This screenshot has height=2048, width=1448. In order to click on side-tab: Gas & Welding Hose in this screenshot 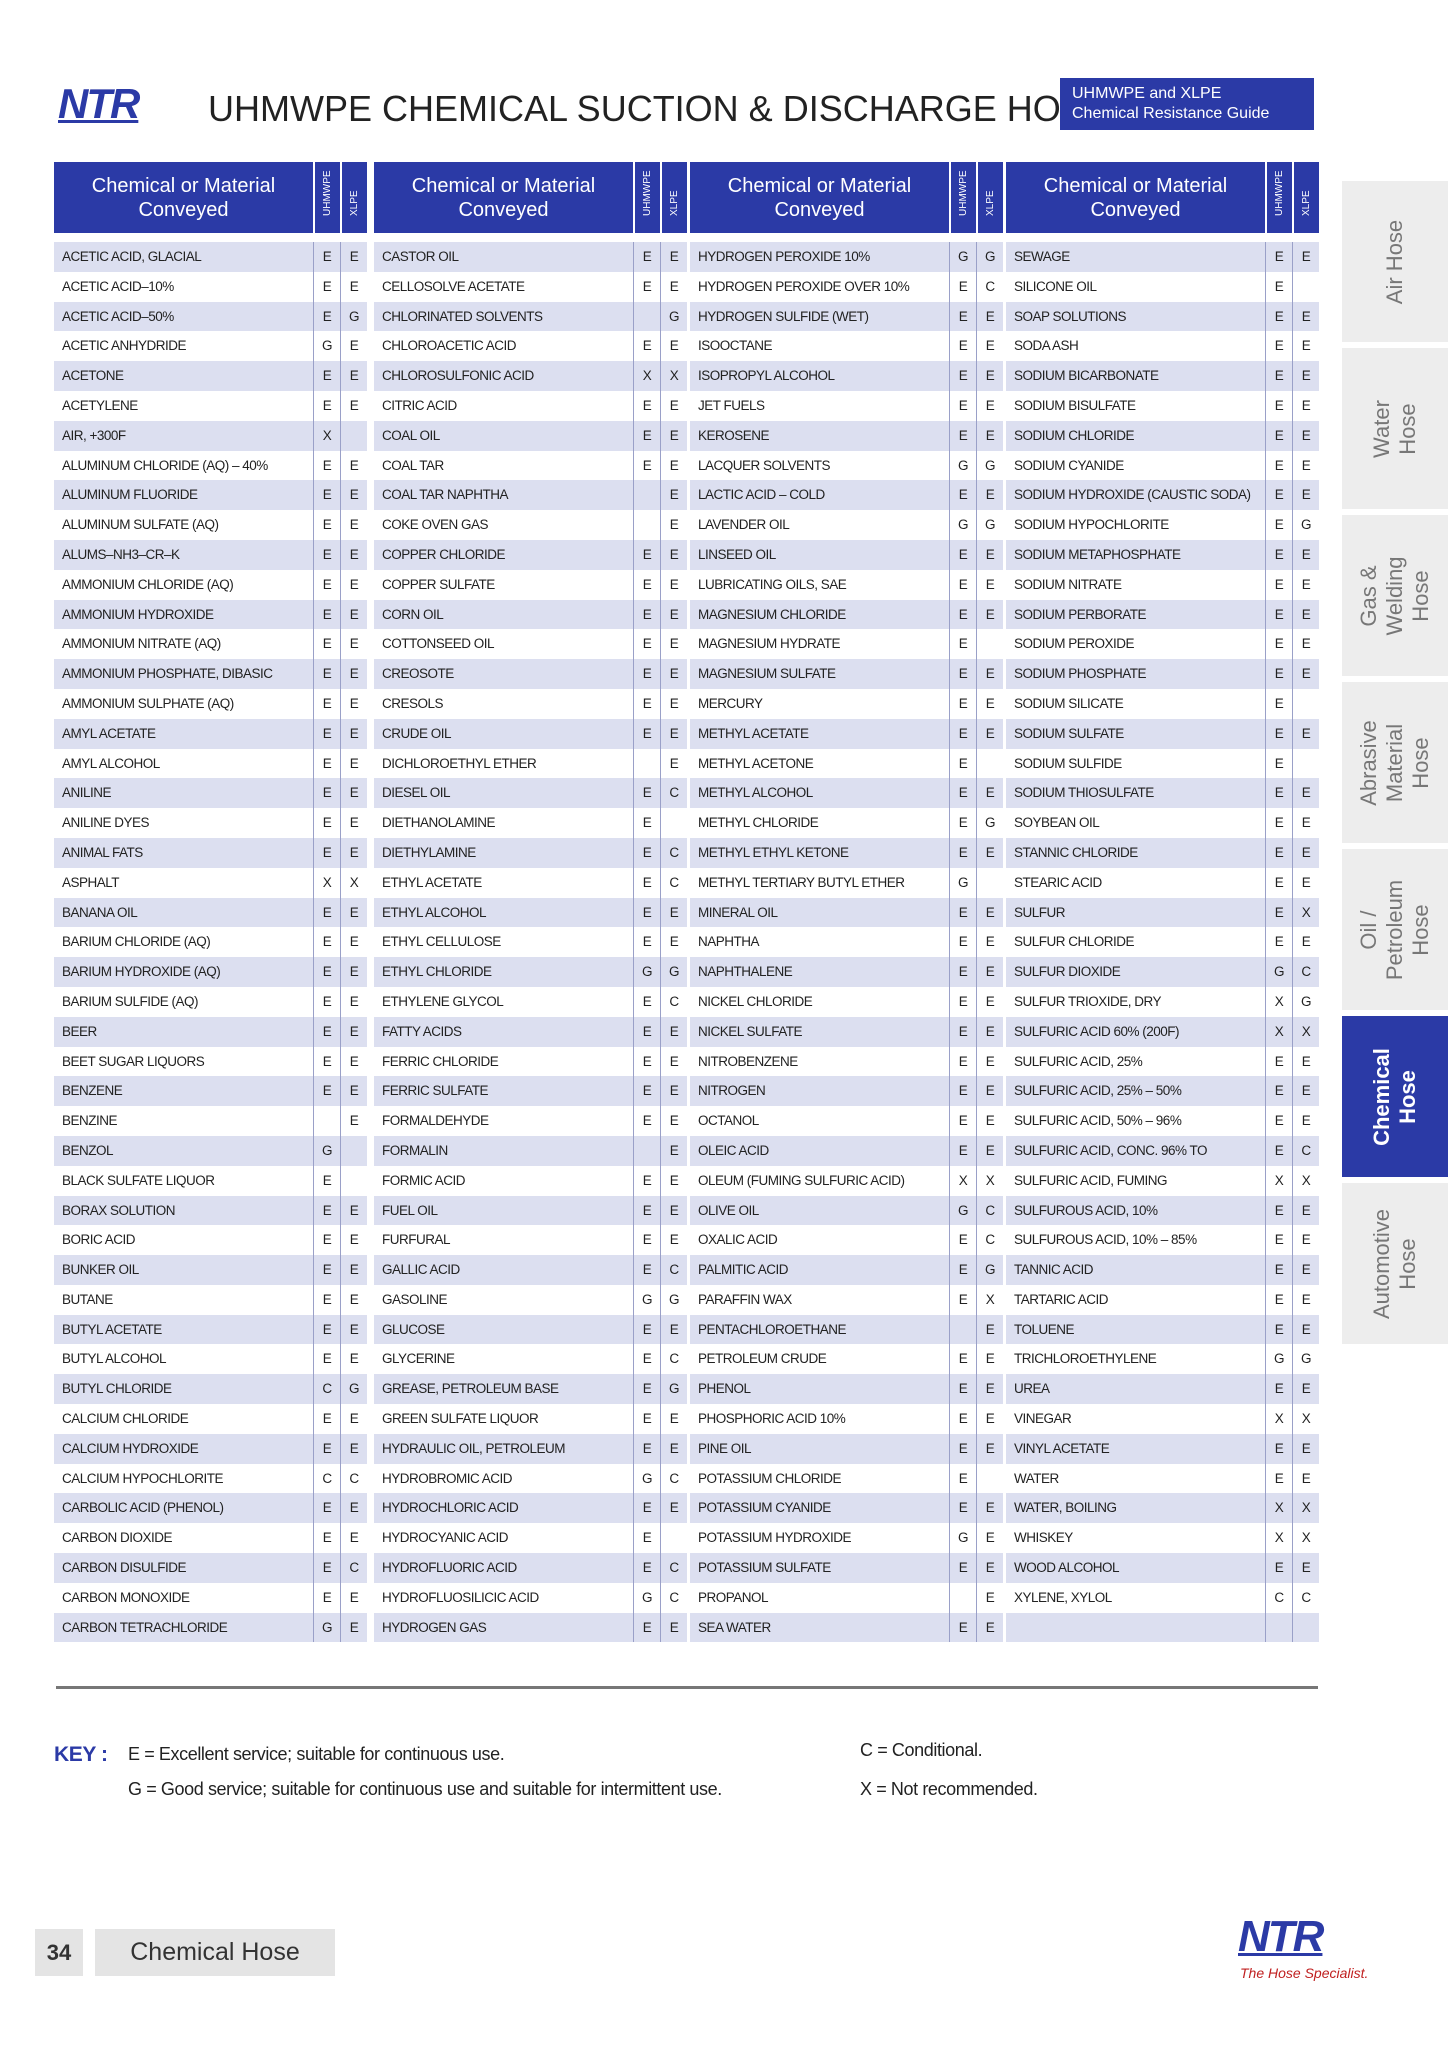, I will do `click(1395, 595)`.